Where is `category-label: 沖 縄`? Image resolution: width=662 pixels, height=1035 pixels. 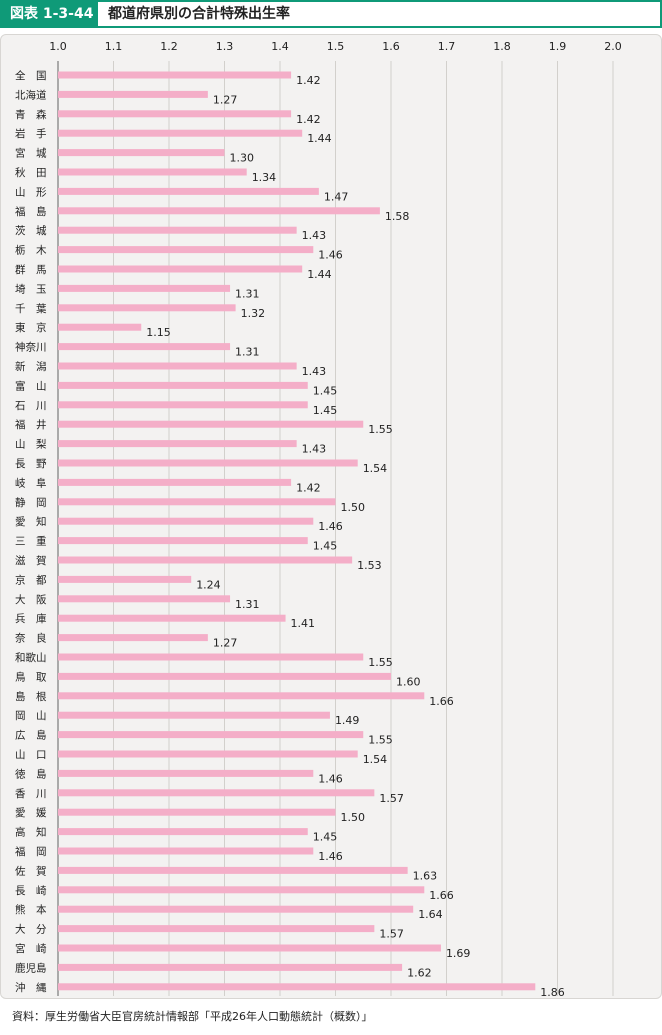 category-label: 沖 縄 is located at coordinates (31, 987).